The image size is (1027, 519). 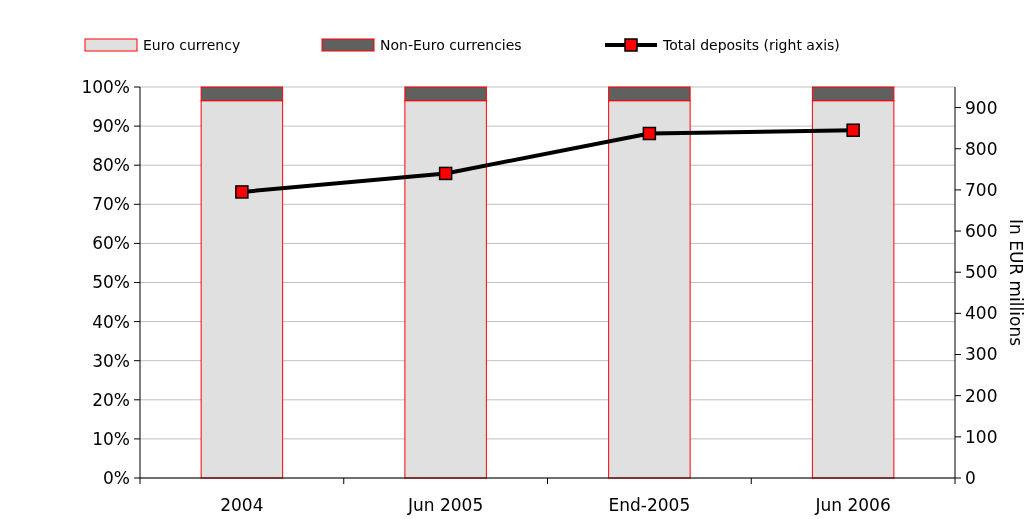 What do you see at coordinates (852, 505) in the screenshot?
I see `x-tick-label: Jun 2006` at bounding box center [852, 505].